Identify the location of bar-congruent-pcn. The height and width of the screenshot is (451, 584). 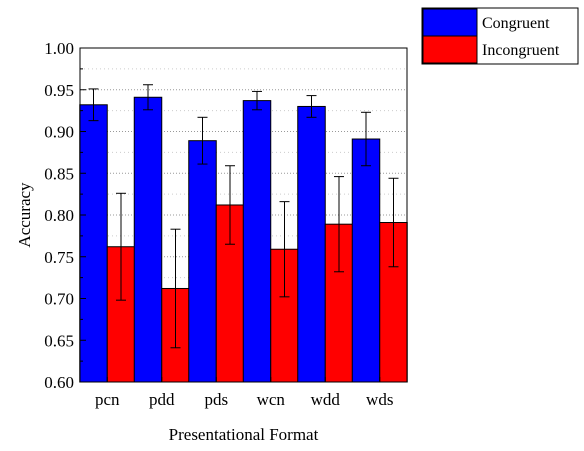
(93, 243).